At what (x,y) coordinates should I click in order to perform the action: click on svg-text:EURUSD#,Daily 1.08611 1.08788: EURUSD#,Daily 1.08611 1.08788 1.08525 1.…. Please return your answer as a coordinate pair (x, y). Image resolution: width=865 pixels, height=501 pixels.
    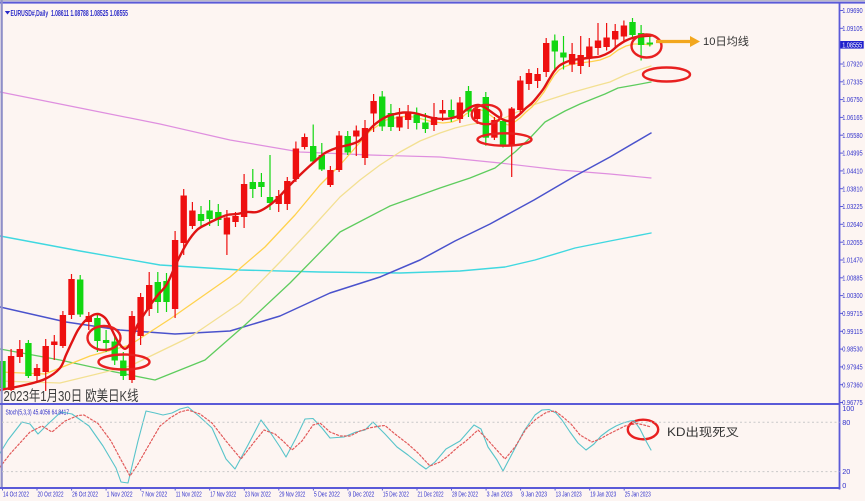
    Looking at the image, I should click on (70, 13).